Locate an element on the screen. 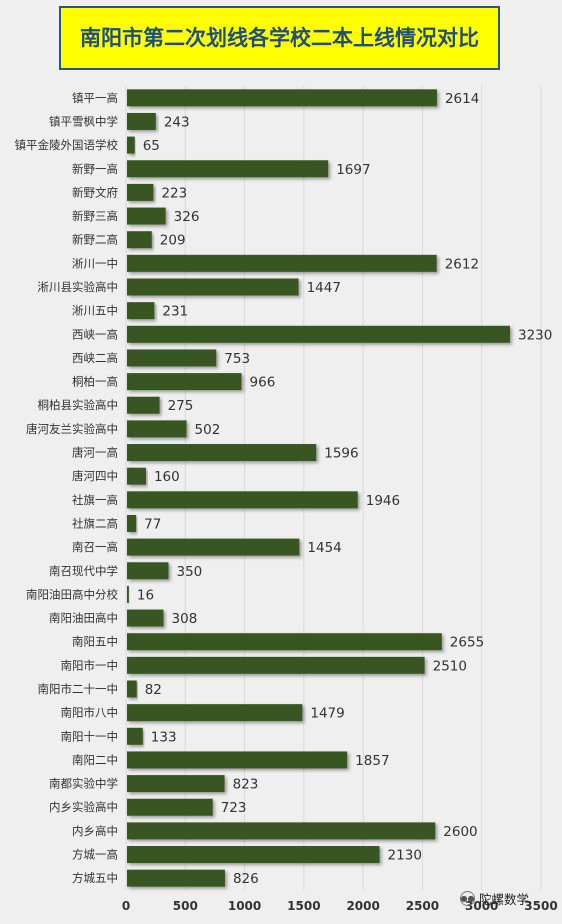 This screenshot has height=924, width=562. category-label: 南都实验中学 is located at coordinates (83, 784).